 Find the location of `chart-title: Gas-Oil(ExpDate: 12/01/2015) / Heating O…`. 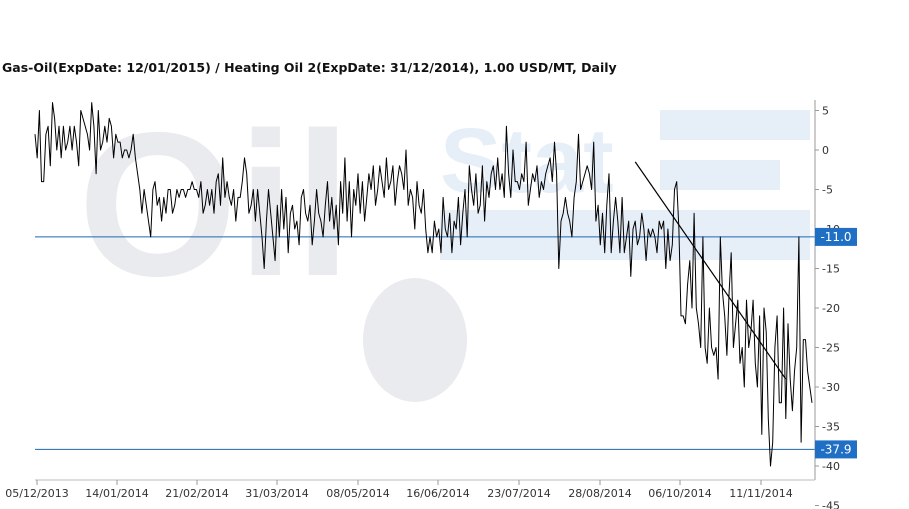

chart-title: Gas-Oil(ExpDate: 12/01/2015) / Heating O… is located at coordinates (309, 67).